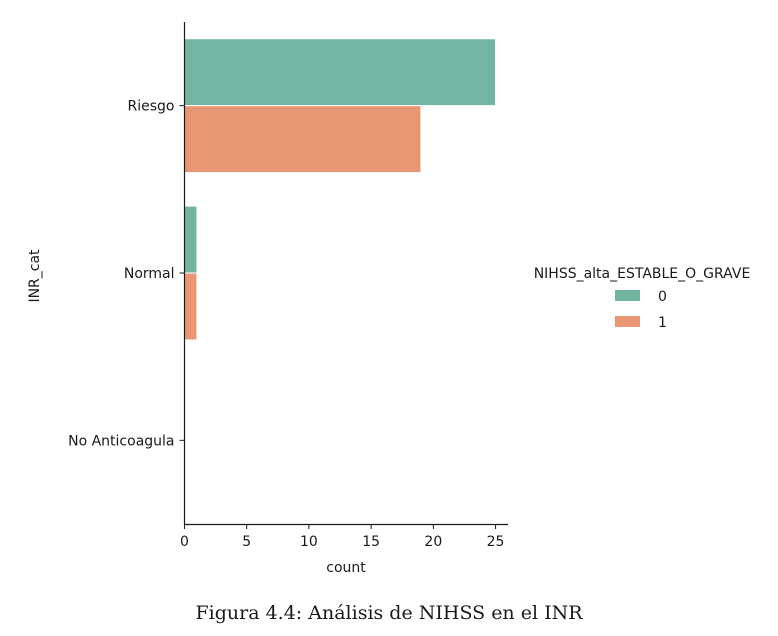 The height and width of the screenshot is (636, 778). What do you see at coordinates (662, 297) in the screenshot?
I see `legend-label-0: 0` at bounding box center [662, 297].